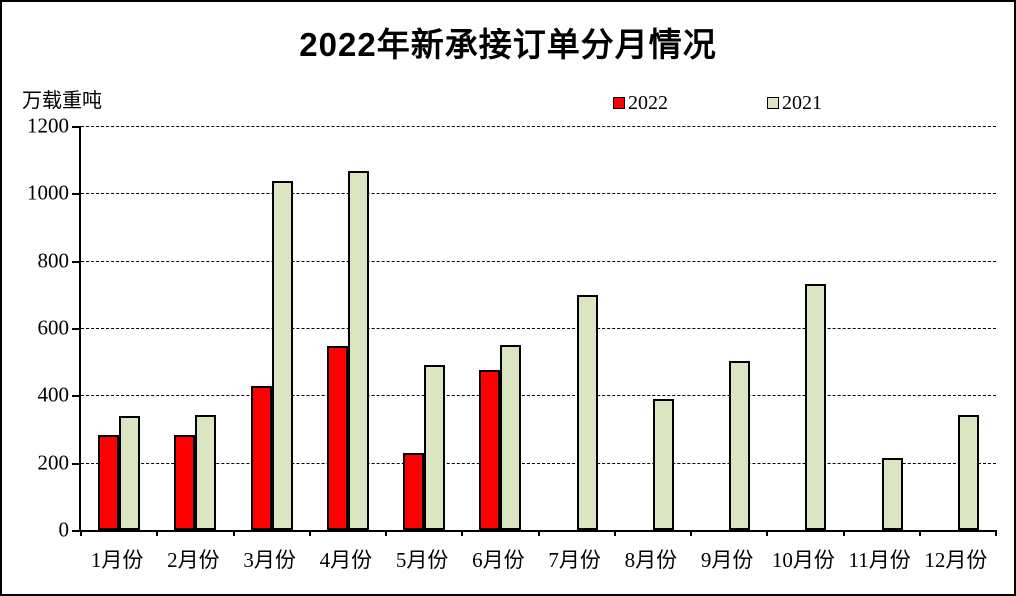  I want to click on bar-2021-4月份, so click(358, 350).